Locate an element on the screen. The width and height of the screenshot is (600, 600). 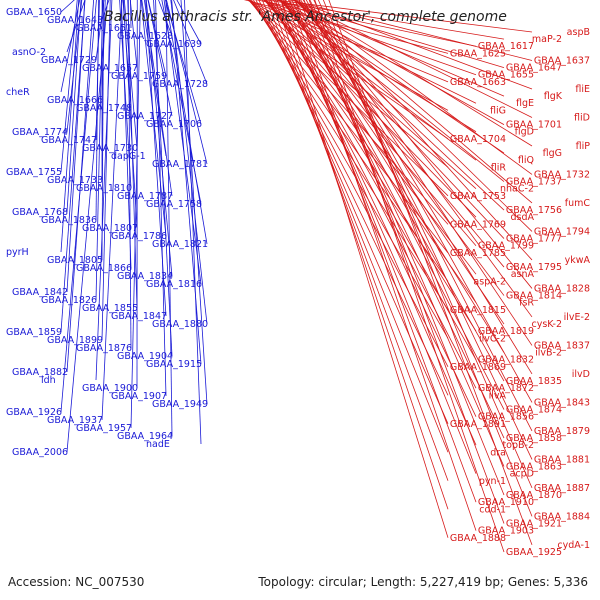
feature-label: GBAA_1729 is located at coordinates (69, 60).